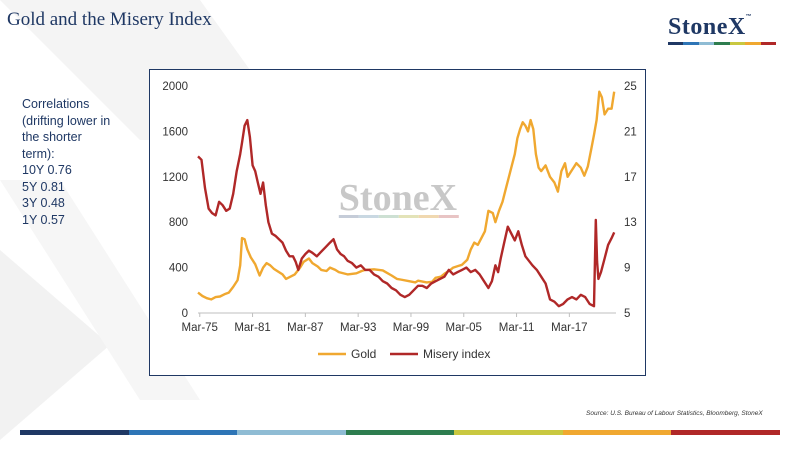 The image size is (800, 450). What do you see at coordinates (630, 132) in the screenshot?
I see `y-right-tick-label: 21` at bounding box center [630, 132].